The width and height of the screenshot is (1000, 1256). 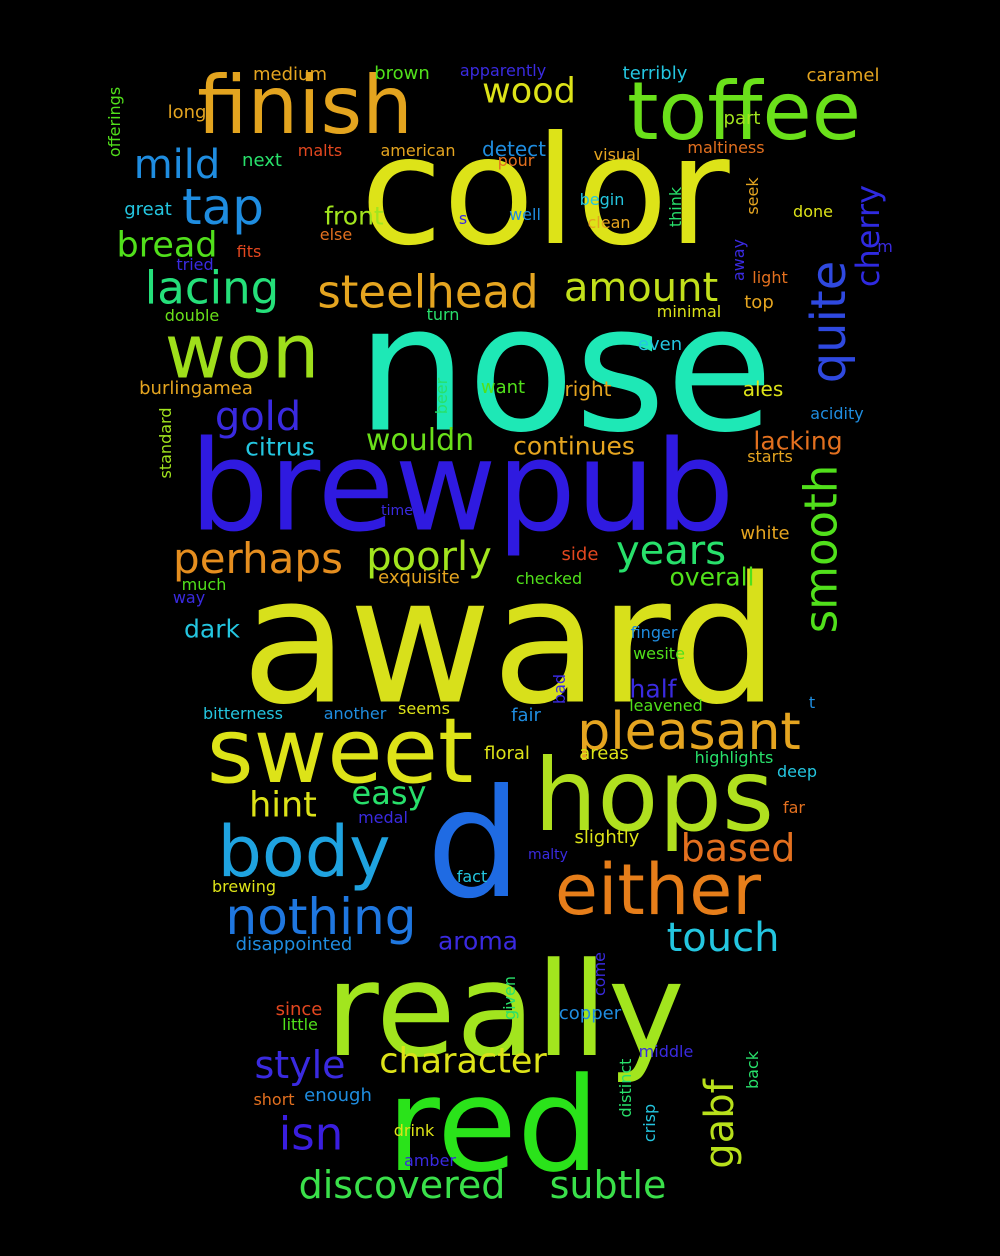 What do you see at coordinates (414, 1130) in the screenshot?
I see `word-drink: drink` at bounding box center [414, 1130].